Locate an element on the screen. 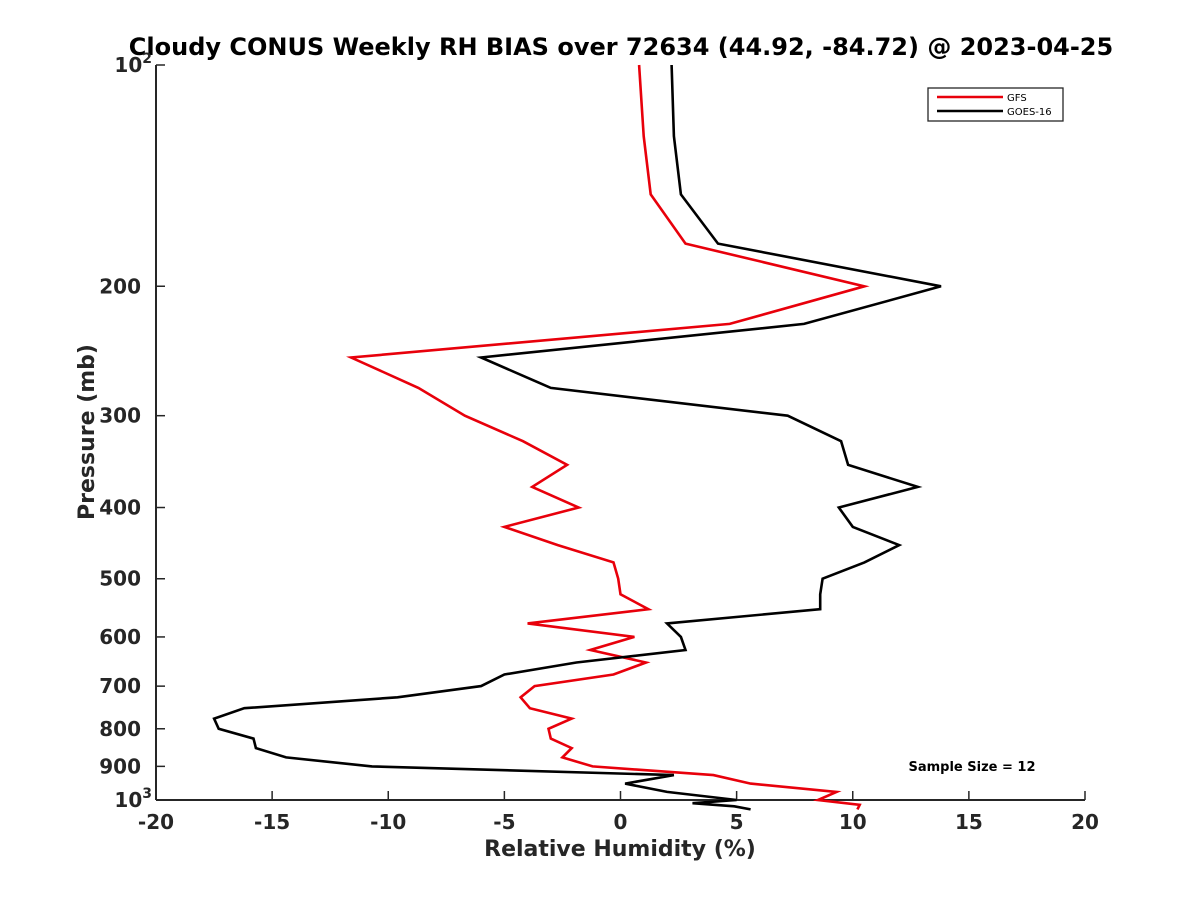 The image size is (1200, 900). x-tick-label: -5 is located at coordinates (504, 822).